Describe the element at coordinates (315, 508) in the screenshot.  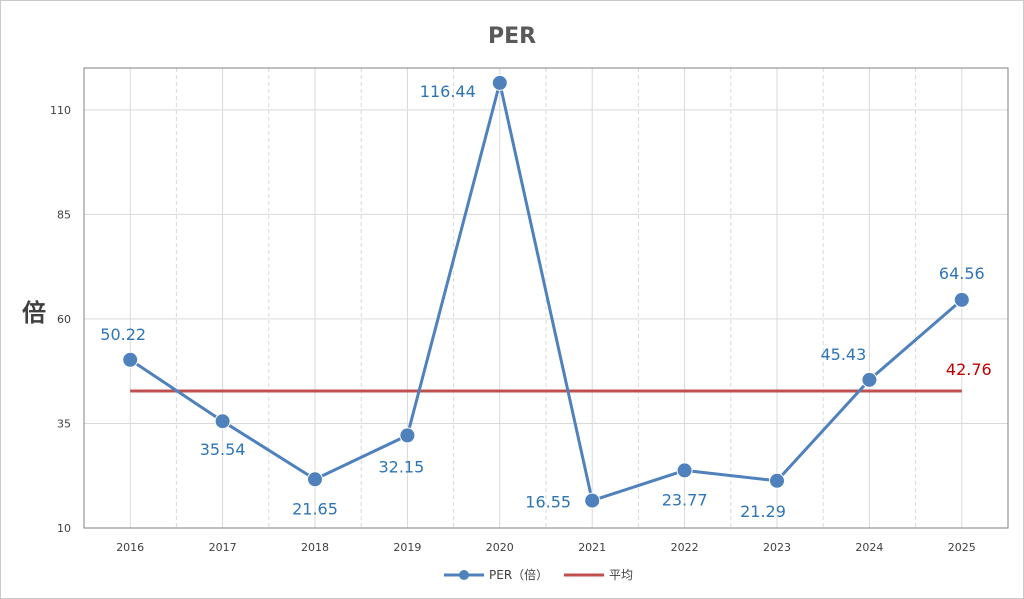
I see `per-data-label: 21.65` at that location.